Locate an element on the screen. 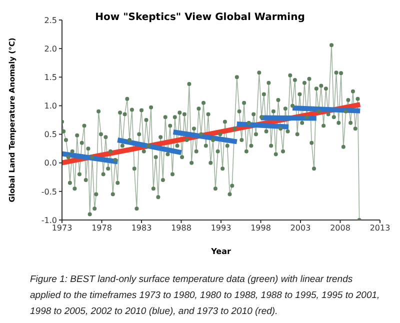 The width and height of the screenshot is (400, 323). x-tick-label: 1993 is located at coordinates (221, 228).